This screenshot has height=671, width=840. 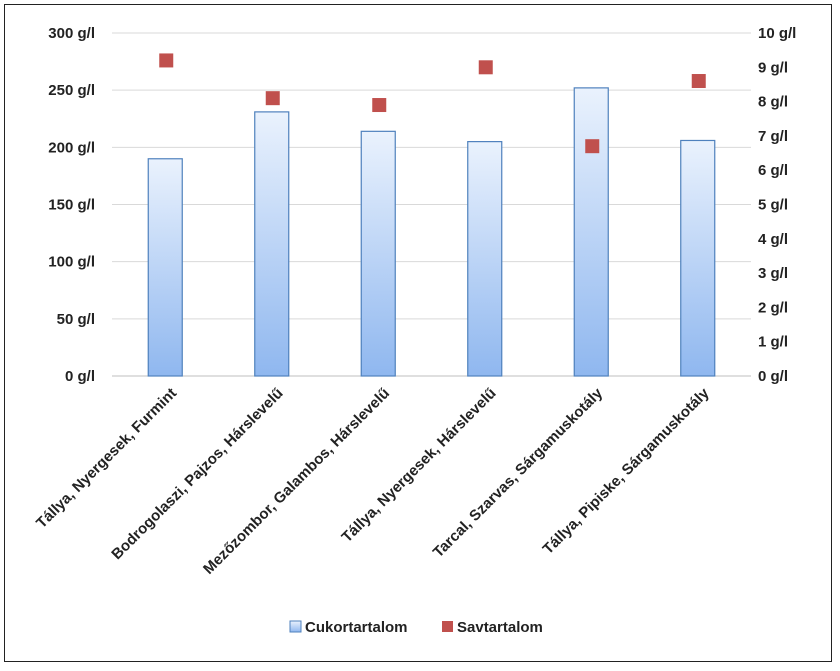 I want to click on left-tick-label: 300 g/l, so click(x=71, y=33).